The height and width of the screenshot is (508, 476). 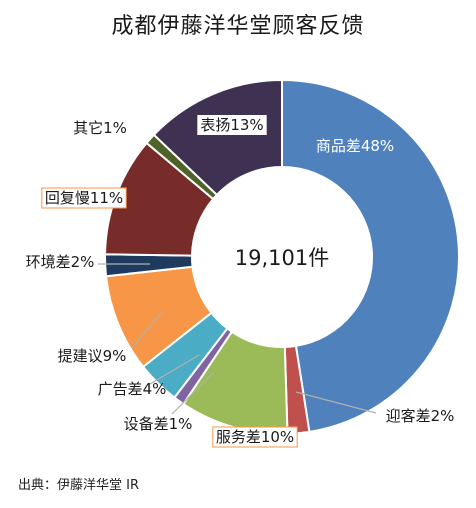 I want to click on donut-hole, so click(x=282, y=257).